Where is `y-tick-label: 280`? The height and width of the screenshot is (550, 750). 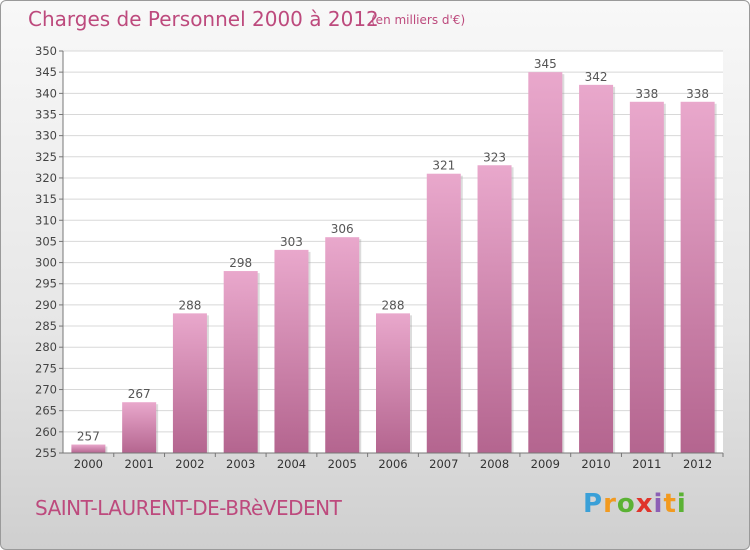
y-tick-label: 280 is located at coordinates (46, 347).